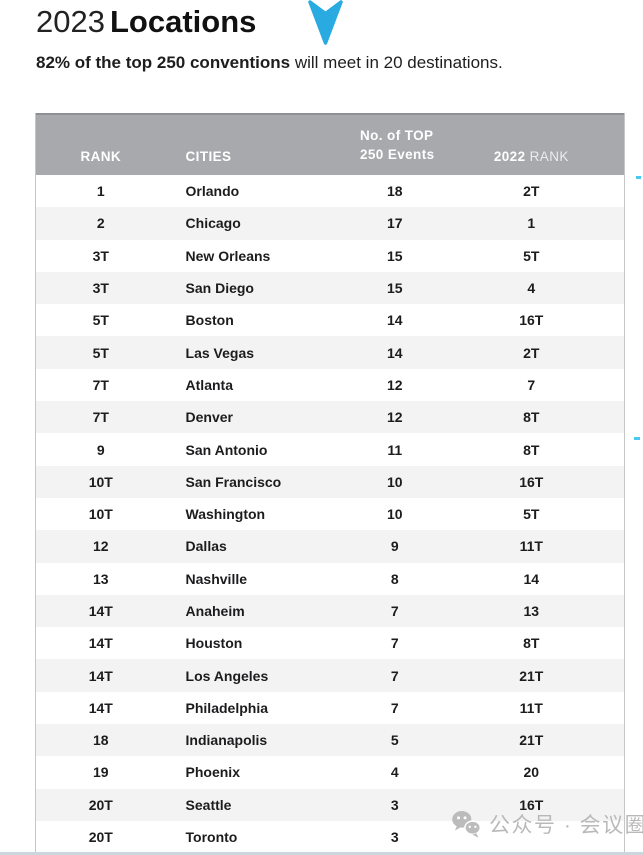 The image size is (643, 855). I want to click on cell-city: Toronto, so click(211, 837).